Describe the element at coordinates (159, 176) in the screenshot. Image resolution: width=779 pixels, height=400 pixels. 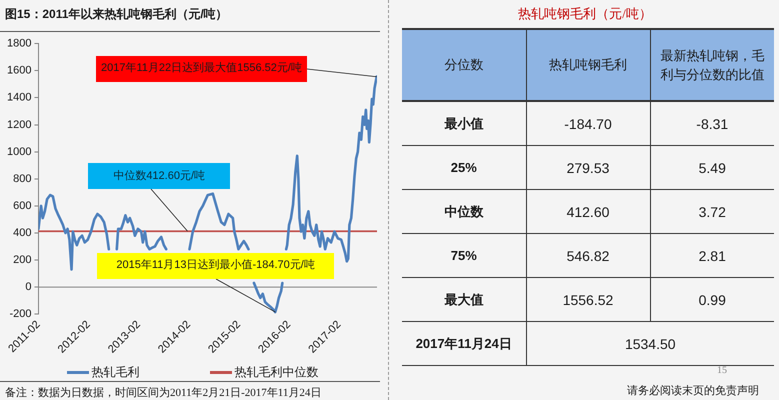
I see `annotation: 中位数412.60元/吨` at that location.